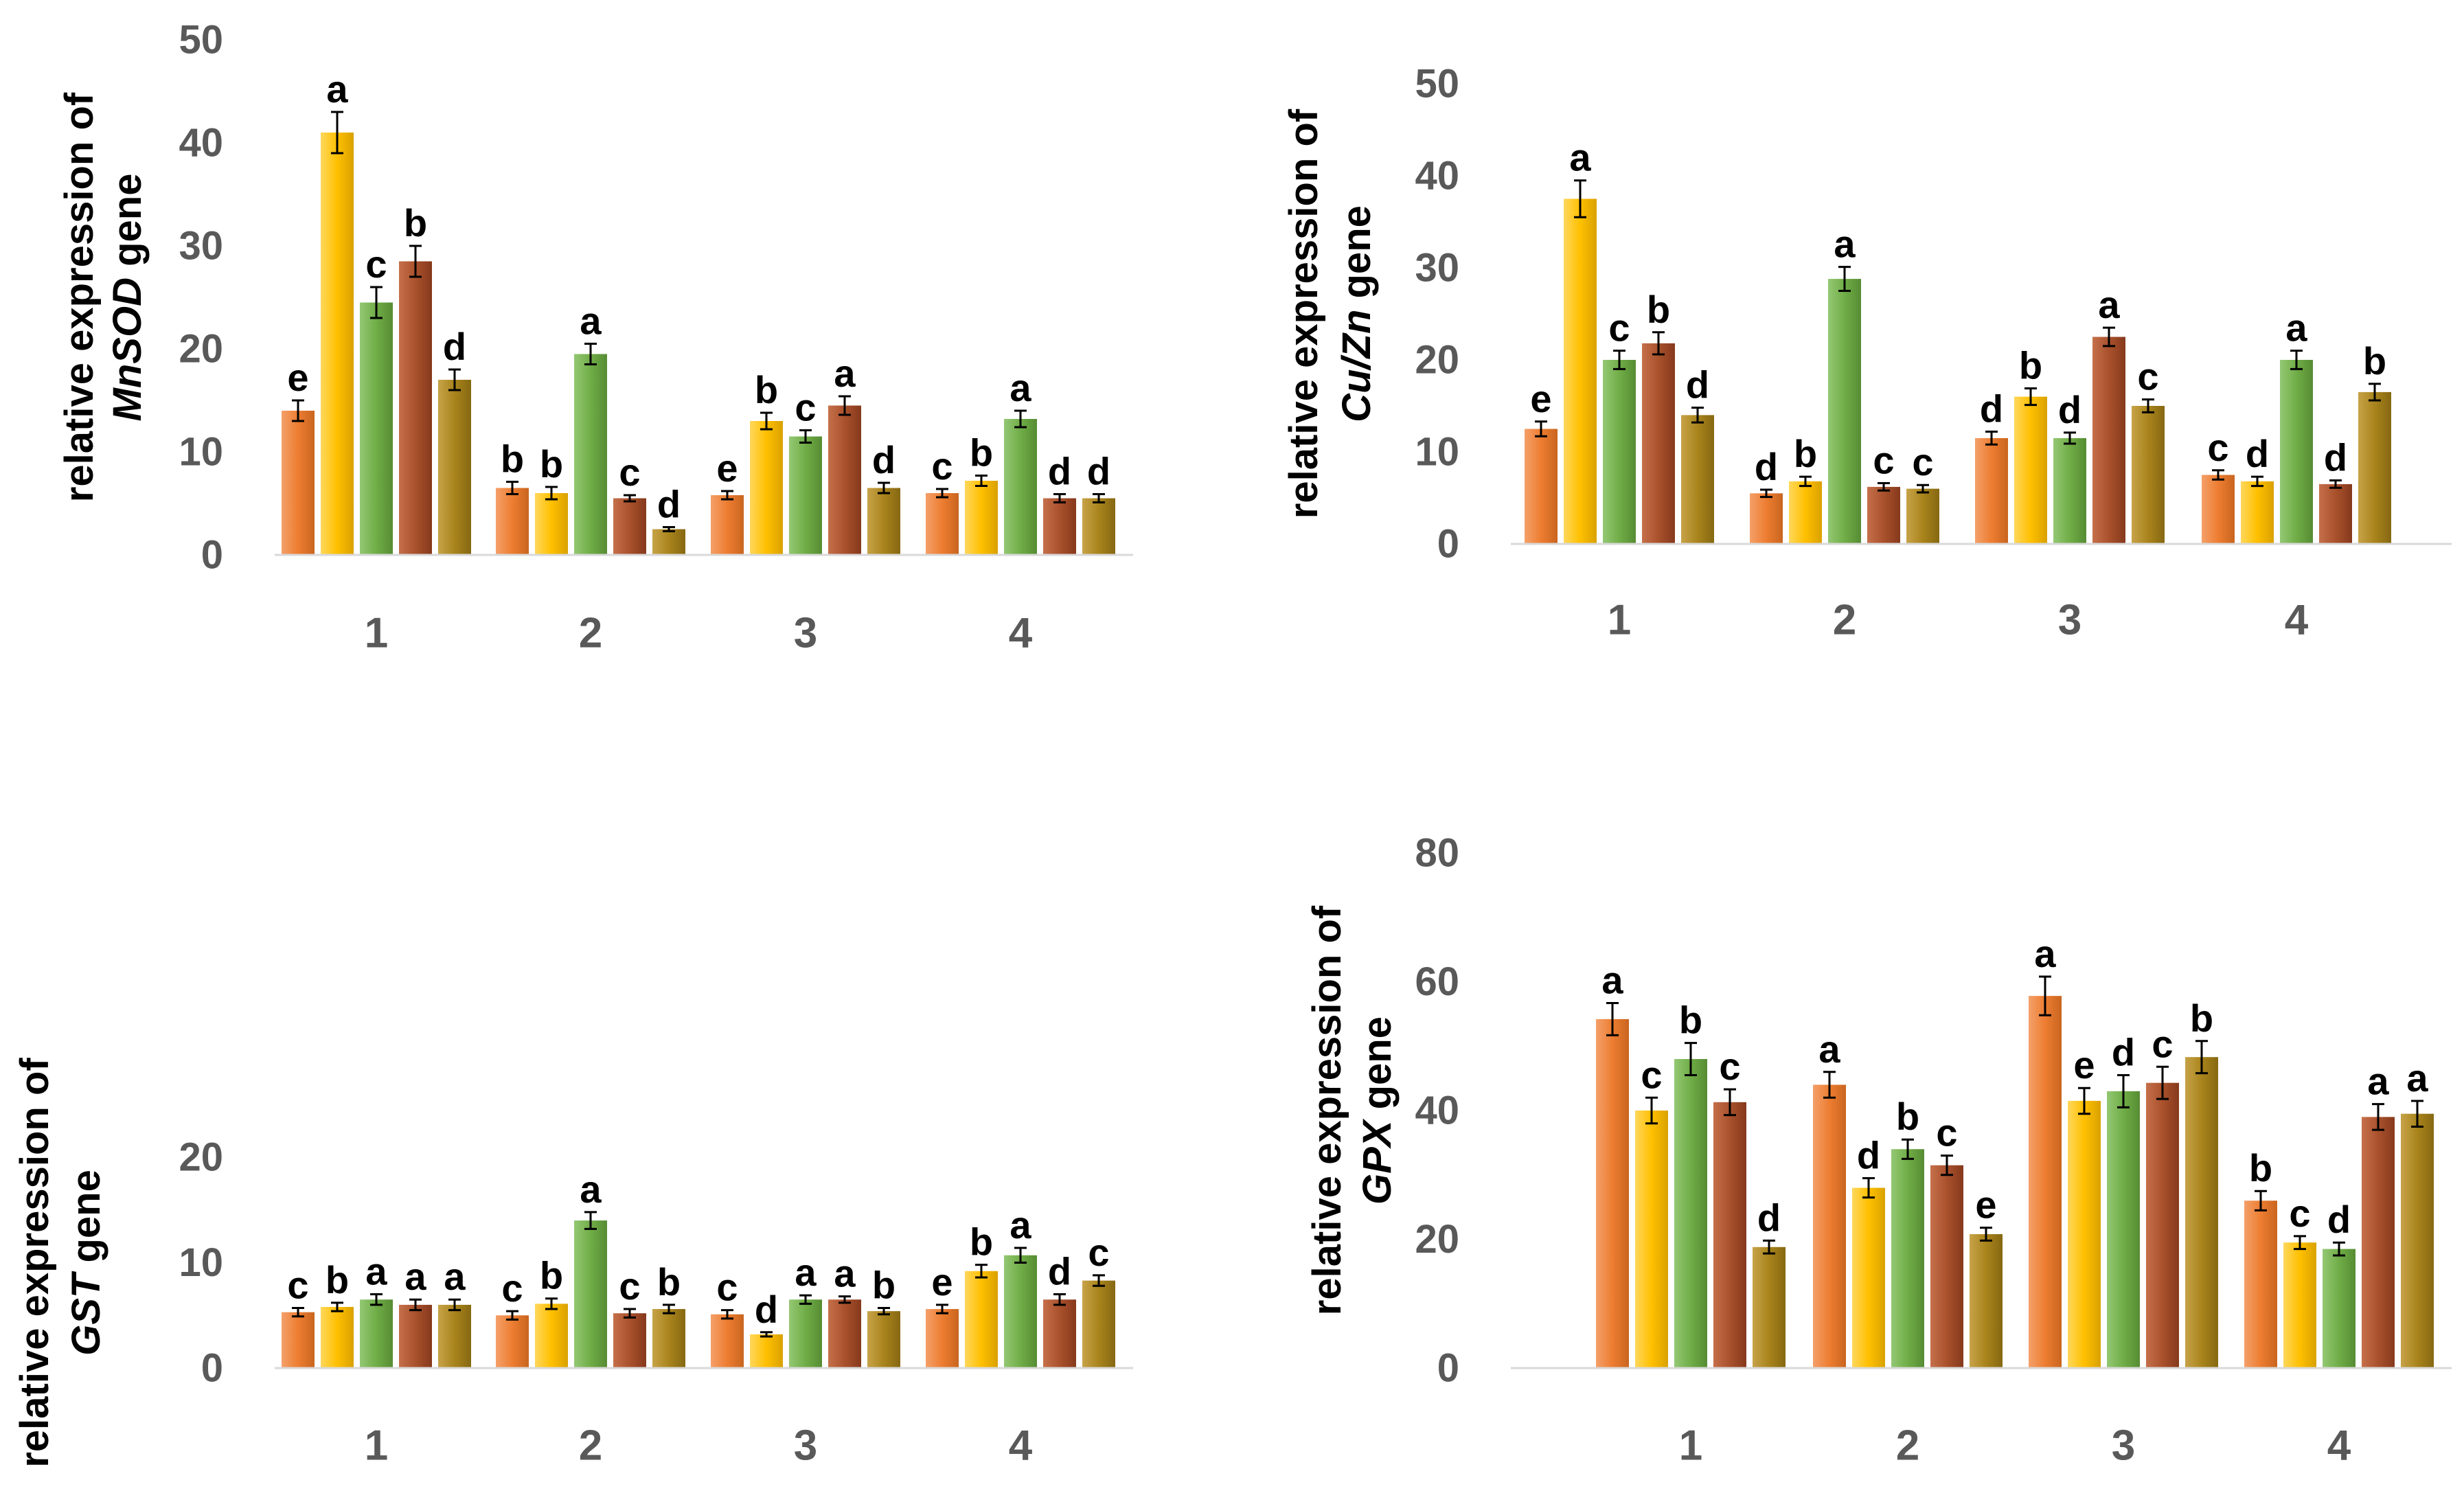 Image resolution: width=2464 pixels, height=1502 pixels. I want to click on x-category-label: 4, so click(1021, 1446).